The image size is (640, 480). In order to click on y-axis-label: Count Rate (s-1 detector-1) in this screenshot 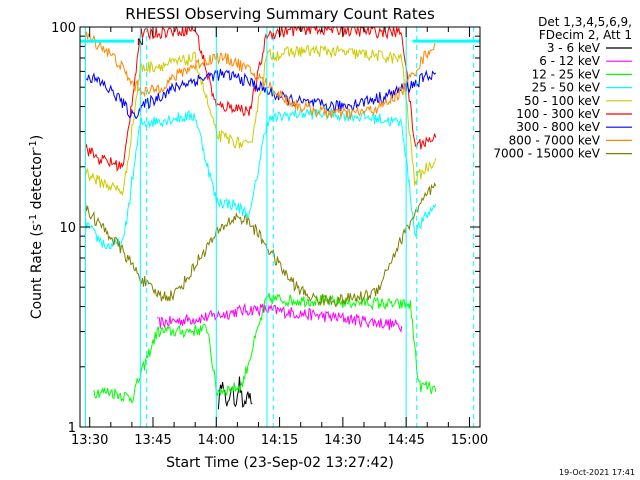, I will do `click(36, 227)`.